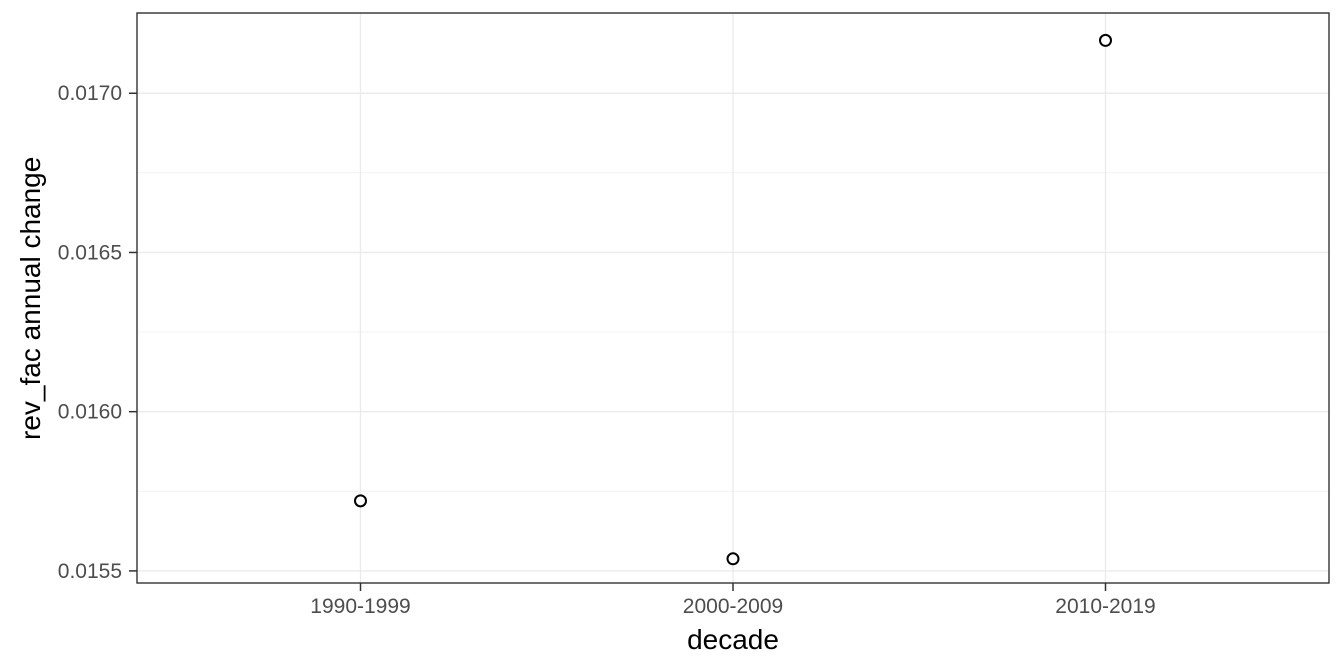 This screenshot has height=672, width=1344. What do you see at coordinates (90, 412) in the screenshot?
I see `y-tick-label: 0.0160` at bounding box center [90, 412].